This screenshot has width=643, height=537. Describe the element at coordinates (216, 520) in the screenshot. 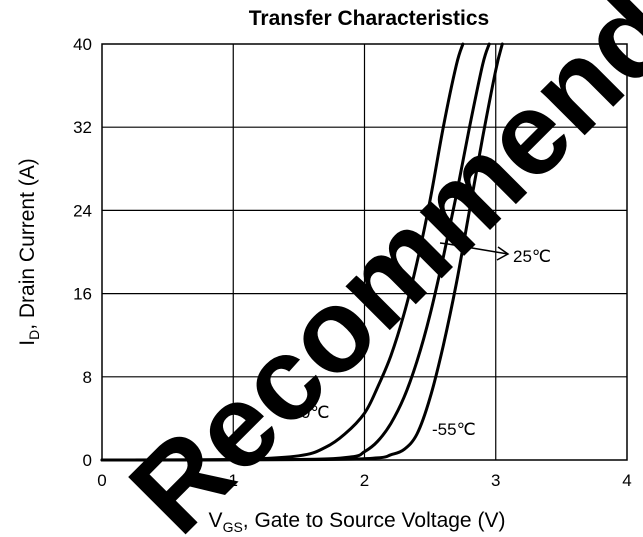

I see `x-axis-label-main: V` at that location.